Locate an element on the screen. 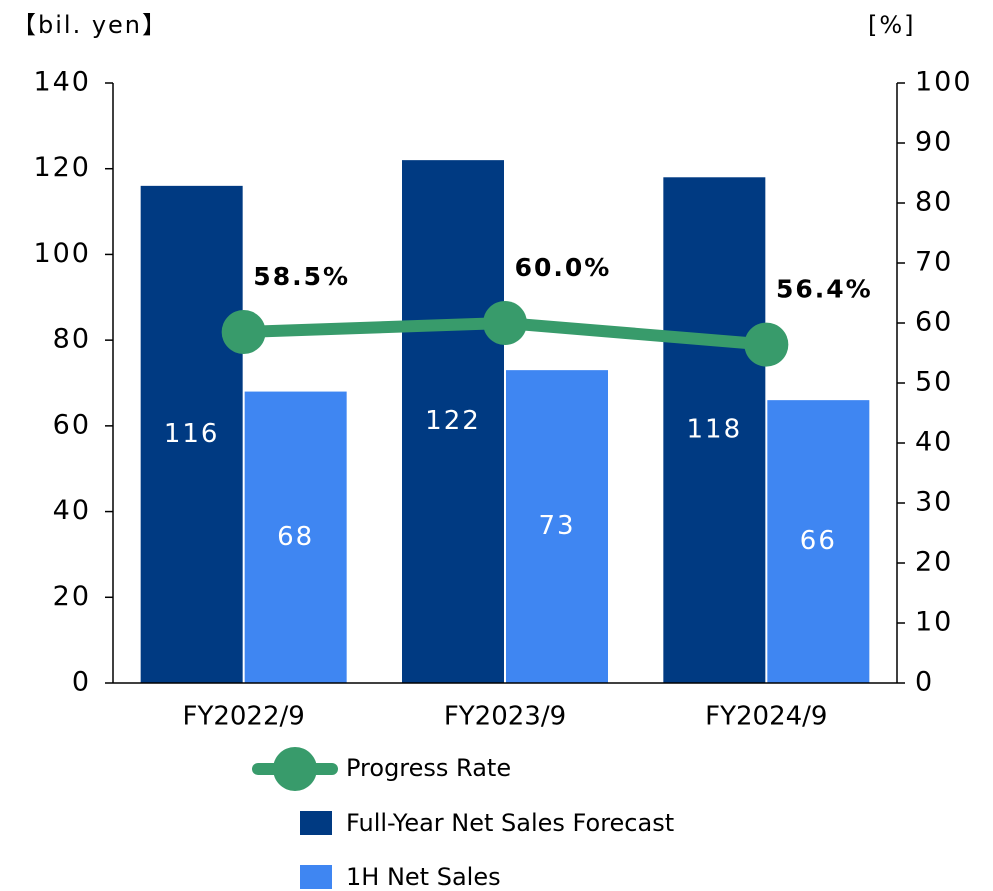  legend-label: Full-Year Net Sales Forecast is located at coordinates (510, 823).